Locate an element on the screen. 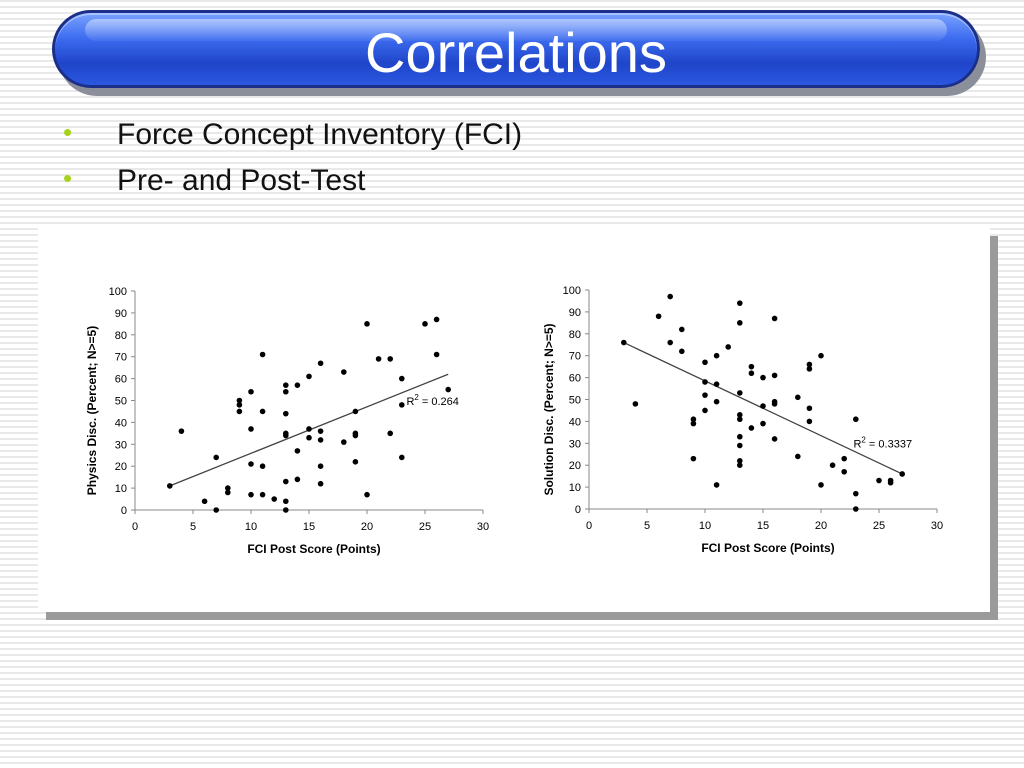  y-tick-label: 0 is located at coordinates (124, 511).